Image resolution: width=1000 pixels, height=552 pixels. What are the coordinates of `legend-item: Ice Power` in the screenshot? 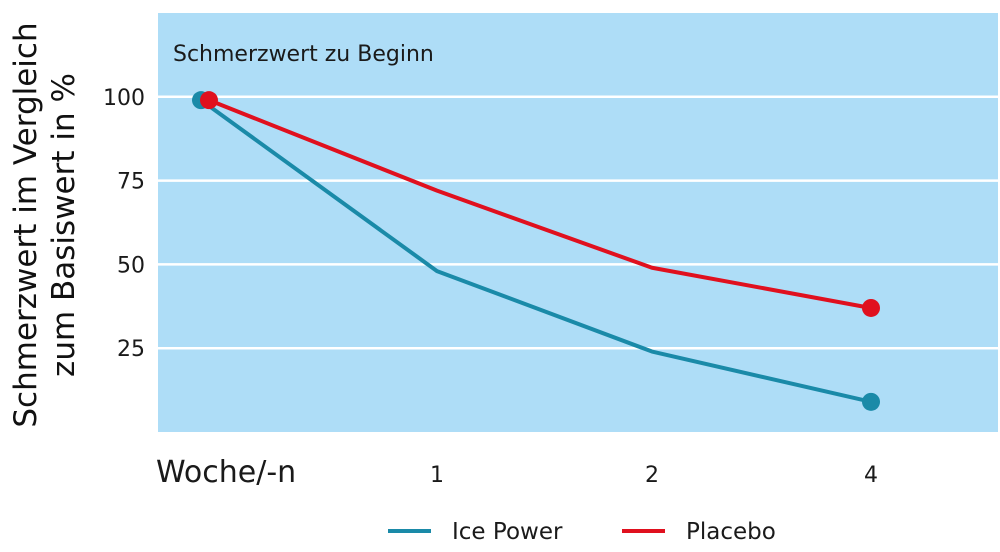 It's located at (475, 532).